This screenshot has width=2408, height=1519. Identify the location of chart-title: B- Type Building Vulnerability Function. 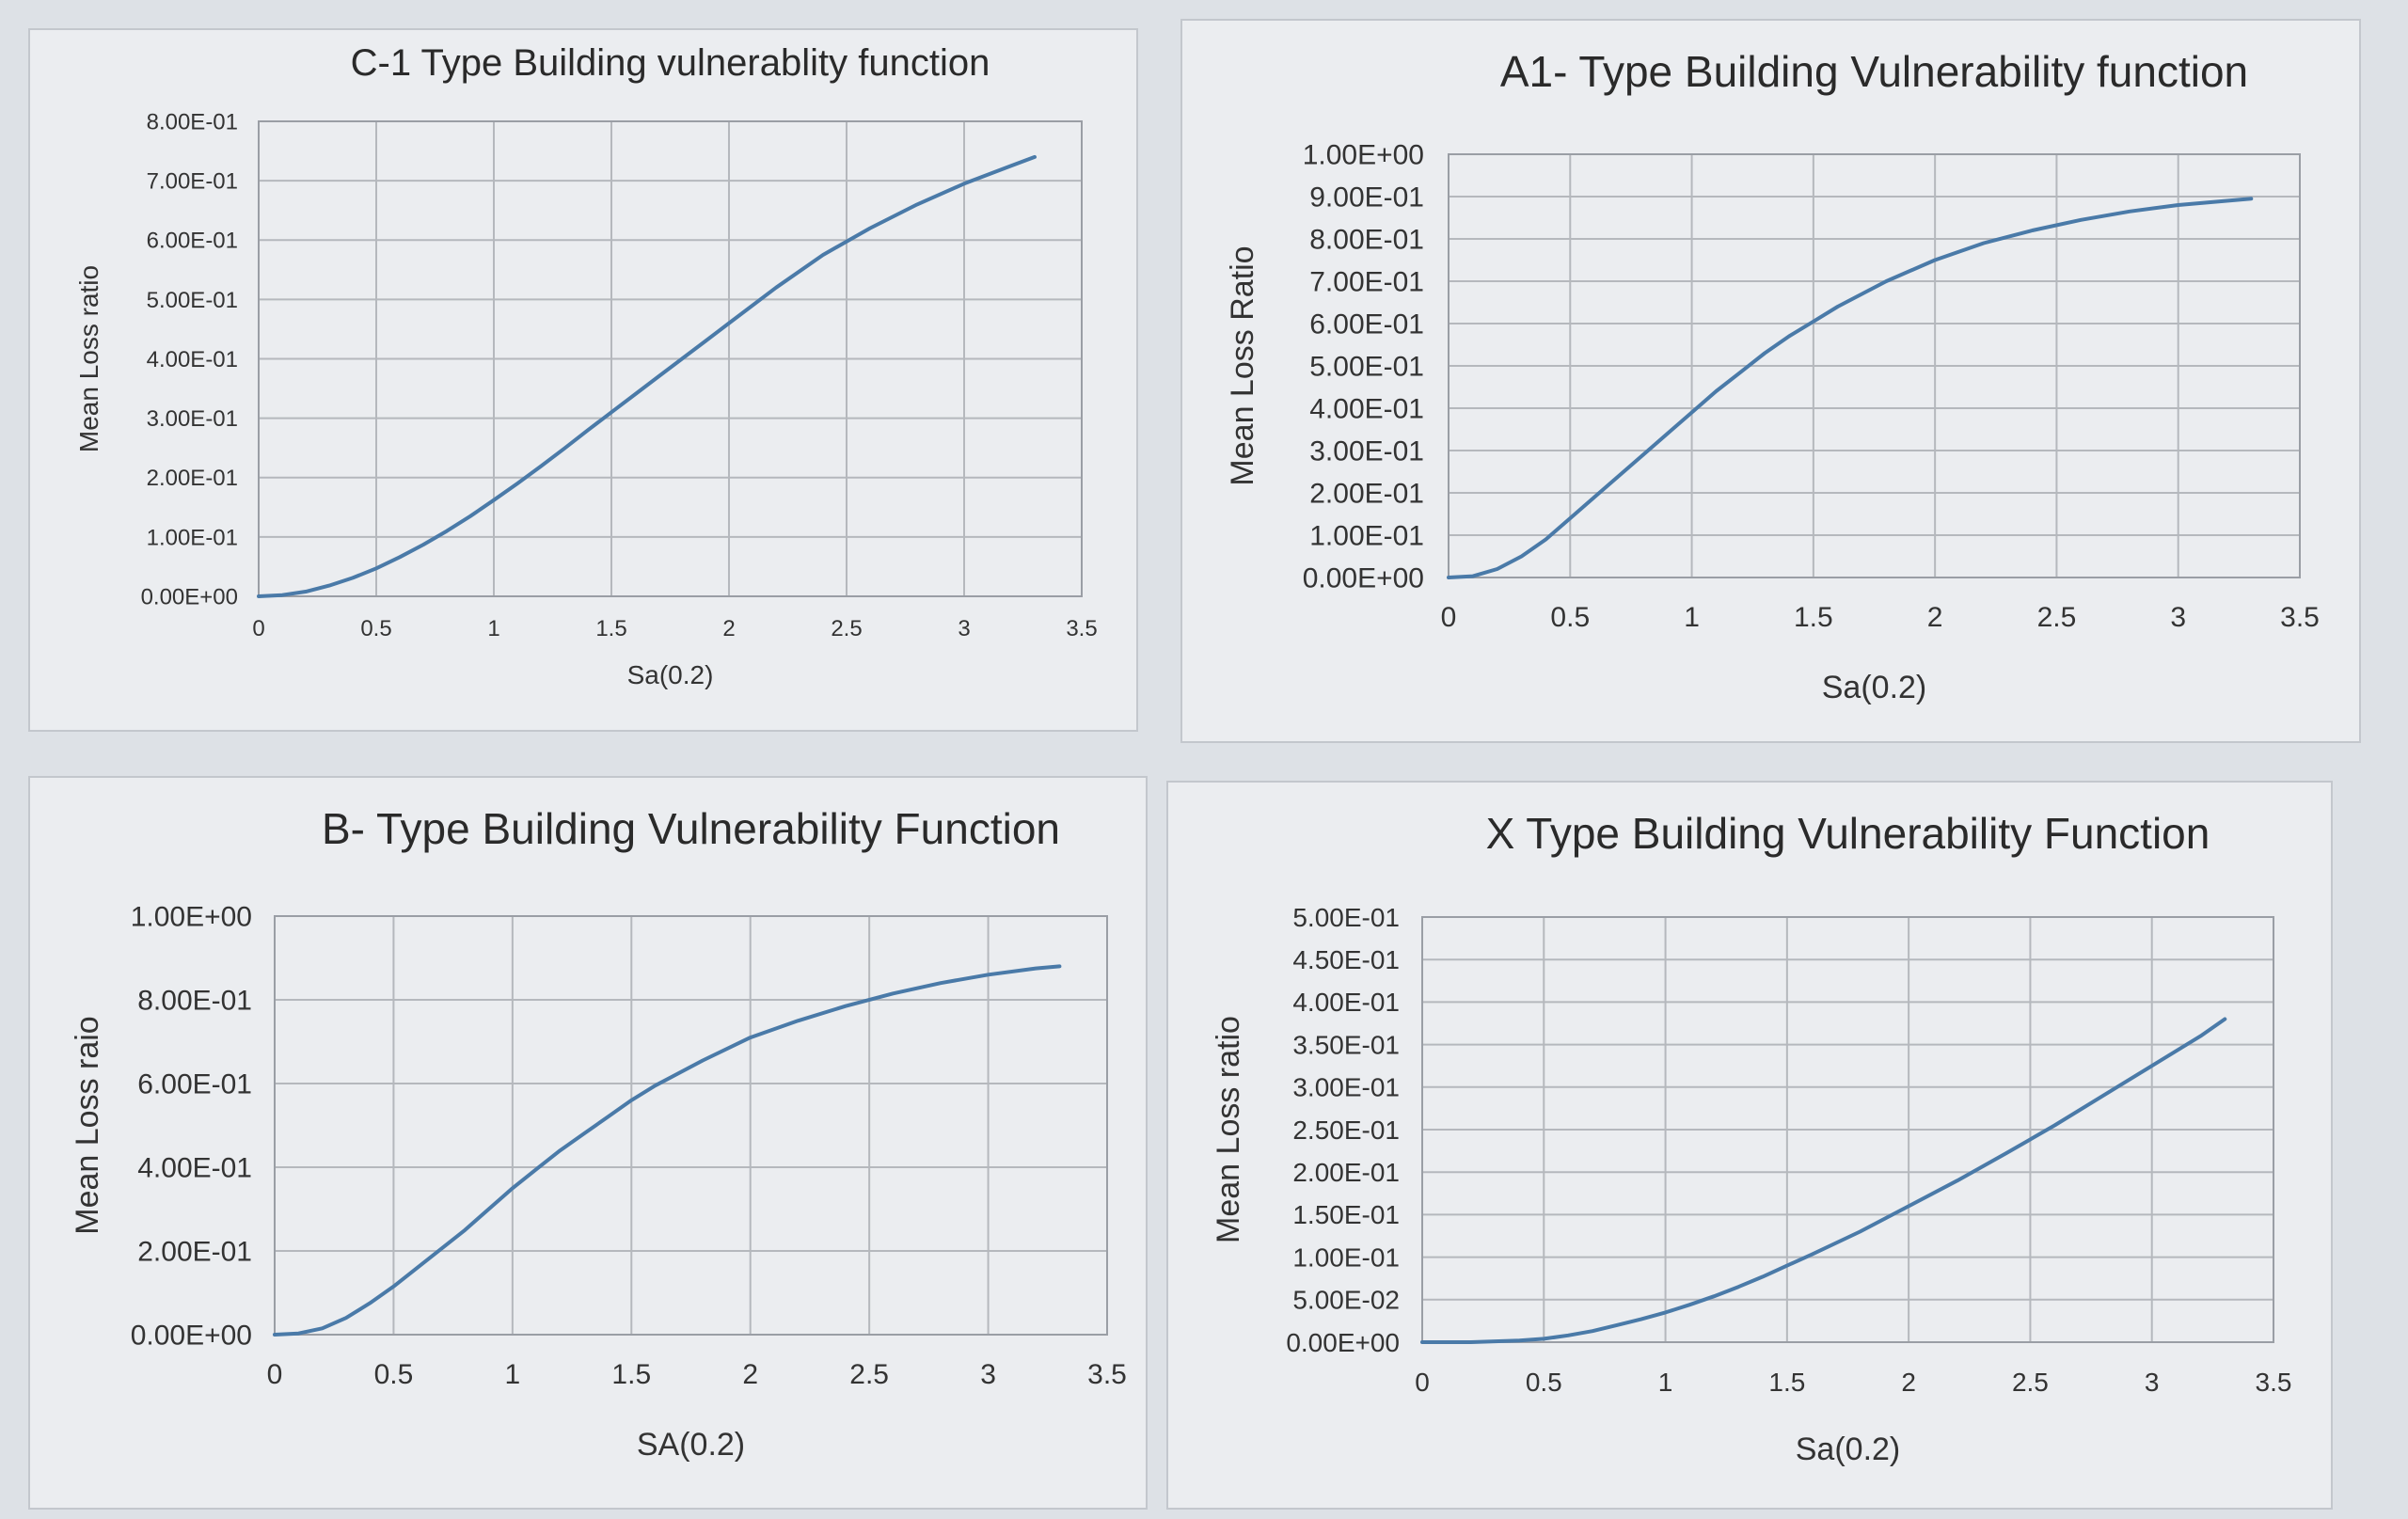
(691, 828).